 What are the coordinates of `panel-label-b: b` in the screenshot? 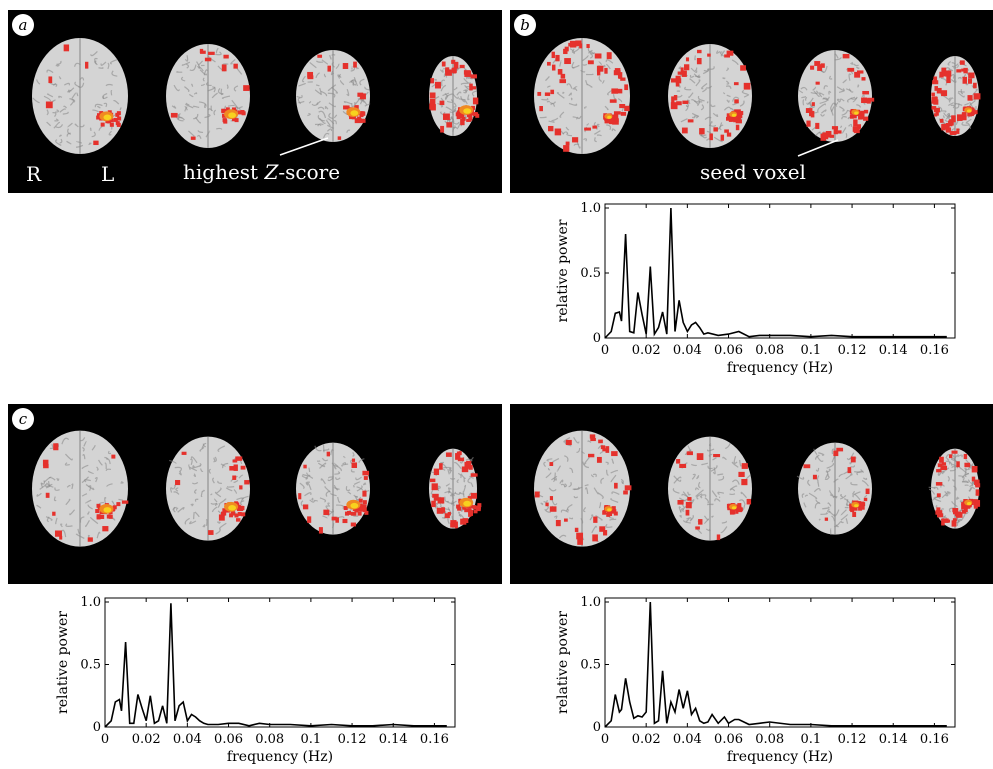 It's located at (525, 25).